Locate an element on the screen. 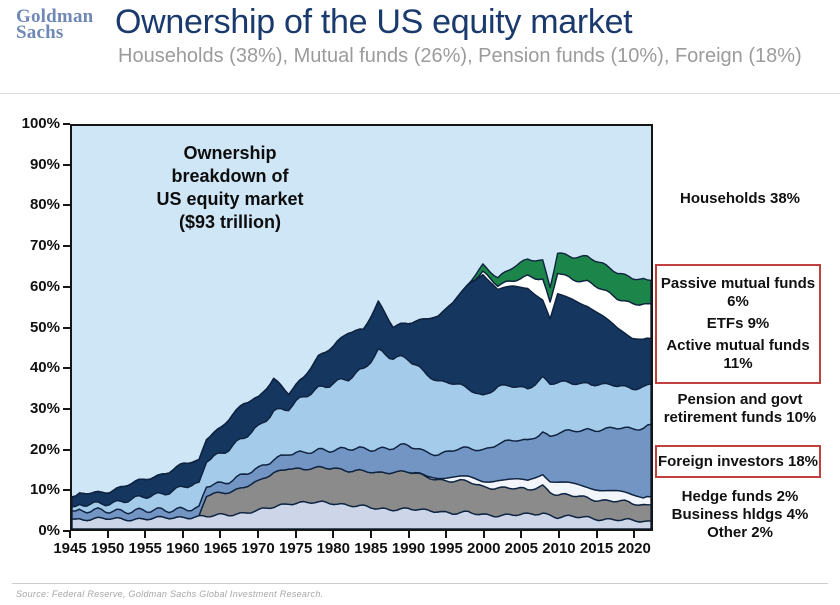  label-households: Households 38% is located at coordinates (740, 198).